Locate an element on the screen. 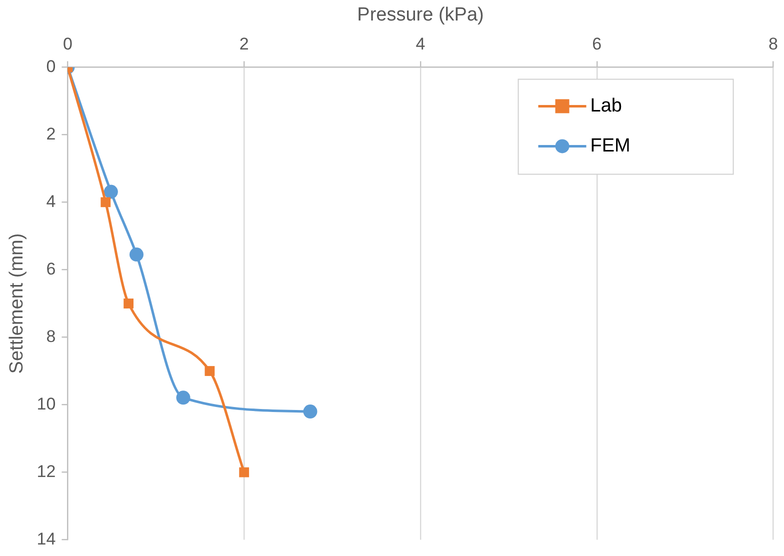 The height and width of the screenshot is (556, 784). x-axis-title: Pressure (kPa) is located at coordinates (420, 15).